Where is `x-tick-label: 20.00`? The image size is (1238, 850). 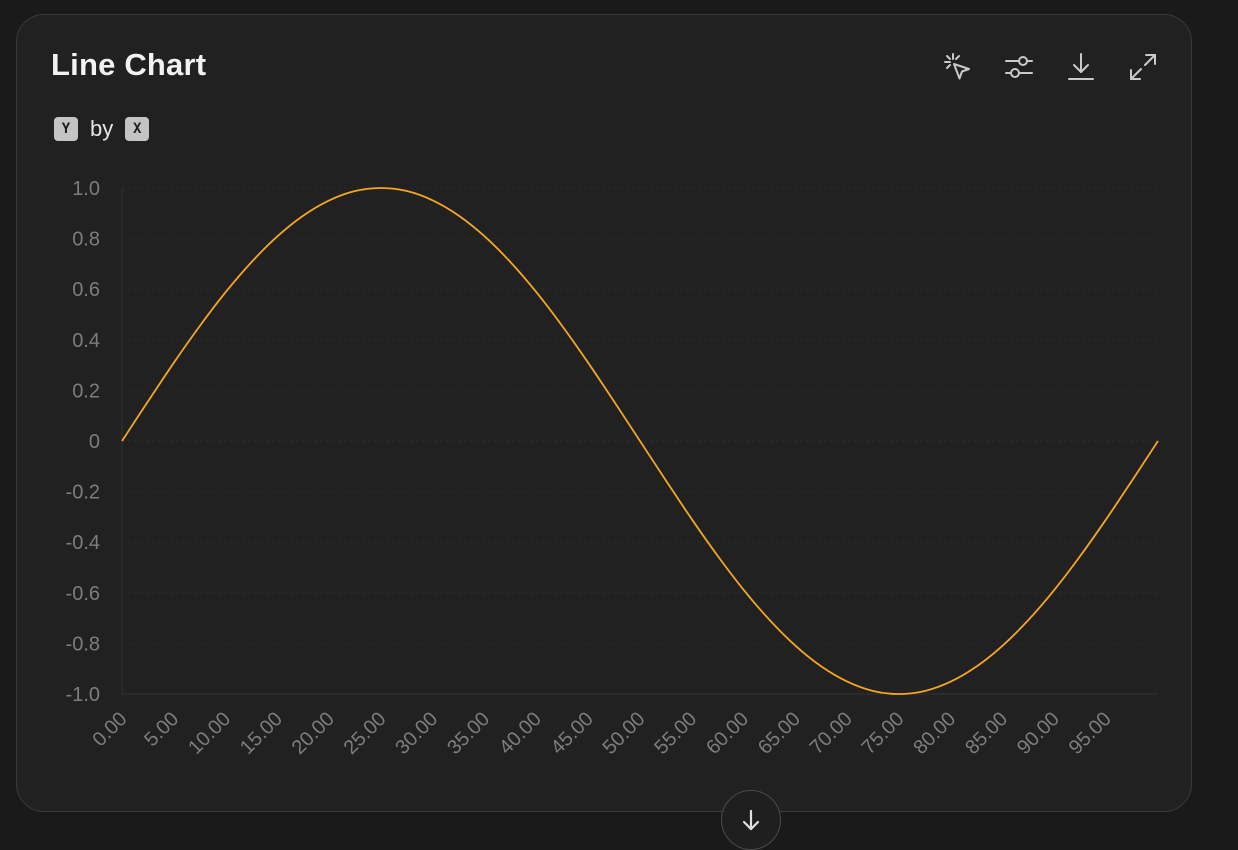 x-tick-label: 20.00 is located at coordinates (313, 733).